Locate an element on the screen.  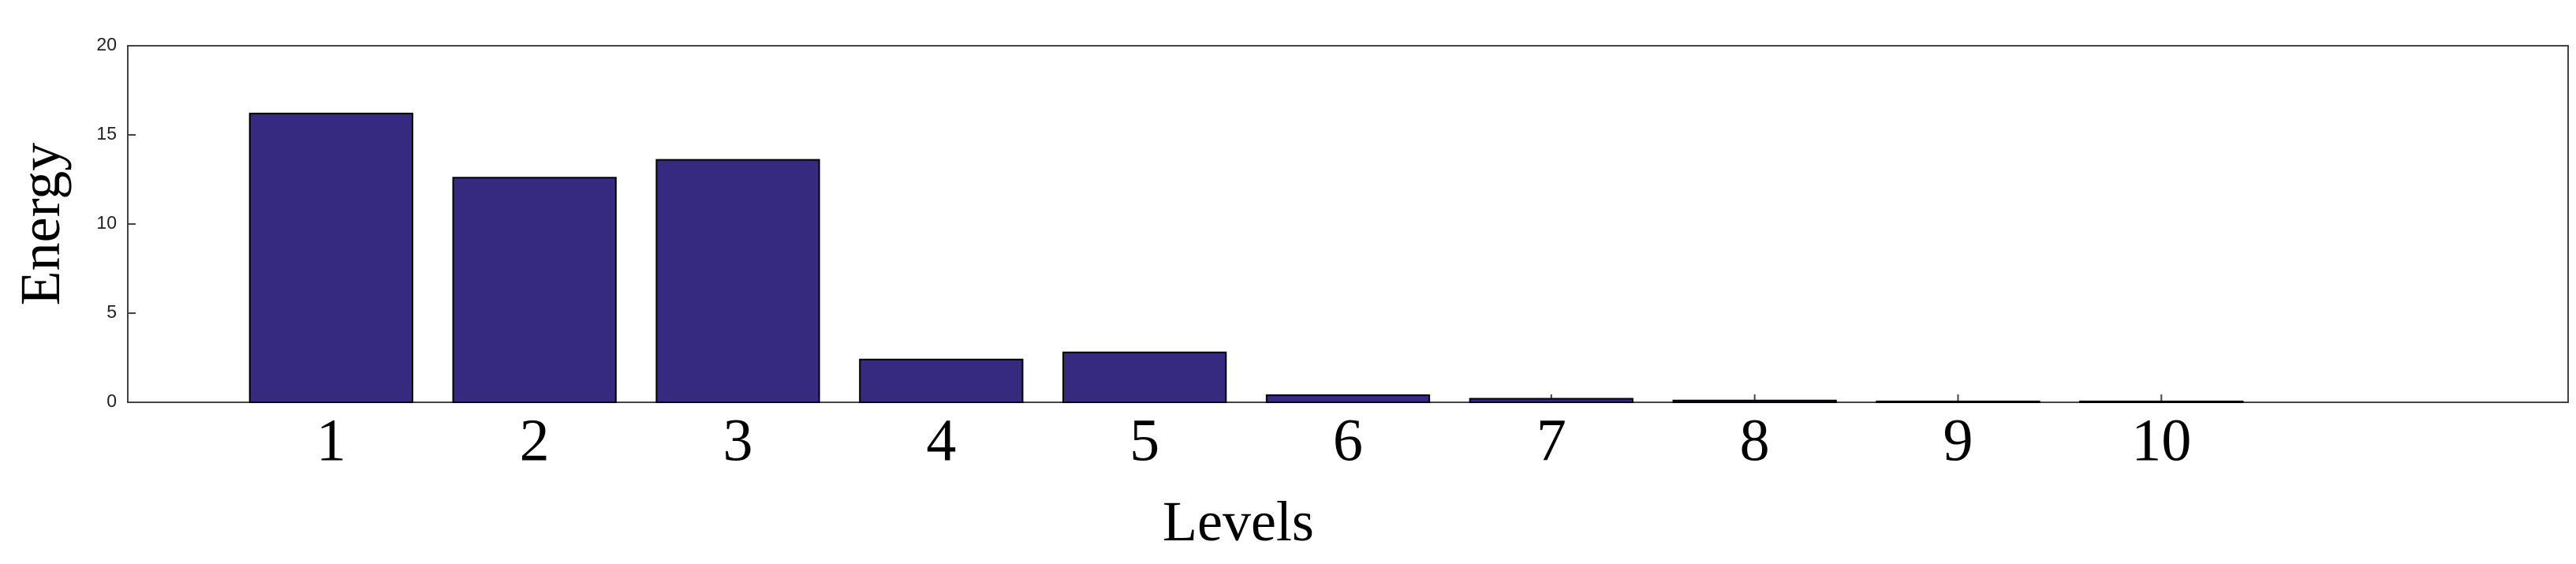
x-tick-label: 10 is located at coordinates (2161, 441).